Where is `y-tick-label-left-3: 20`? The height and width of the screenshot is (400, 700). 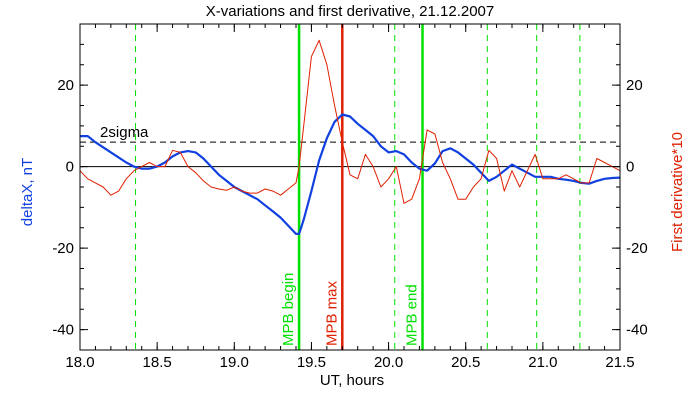
y-tick-label-left-3: 20 is located at coordinates (65, 85).